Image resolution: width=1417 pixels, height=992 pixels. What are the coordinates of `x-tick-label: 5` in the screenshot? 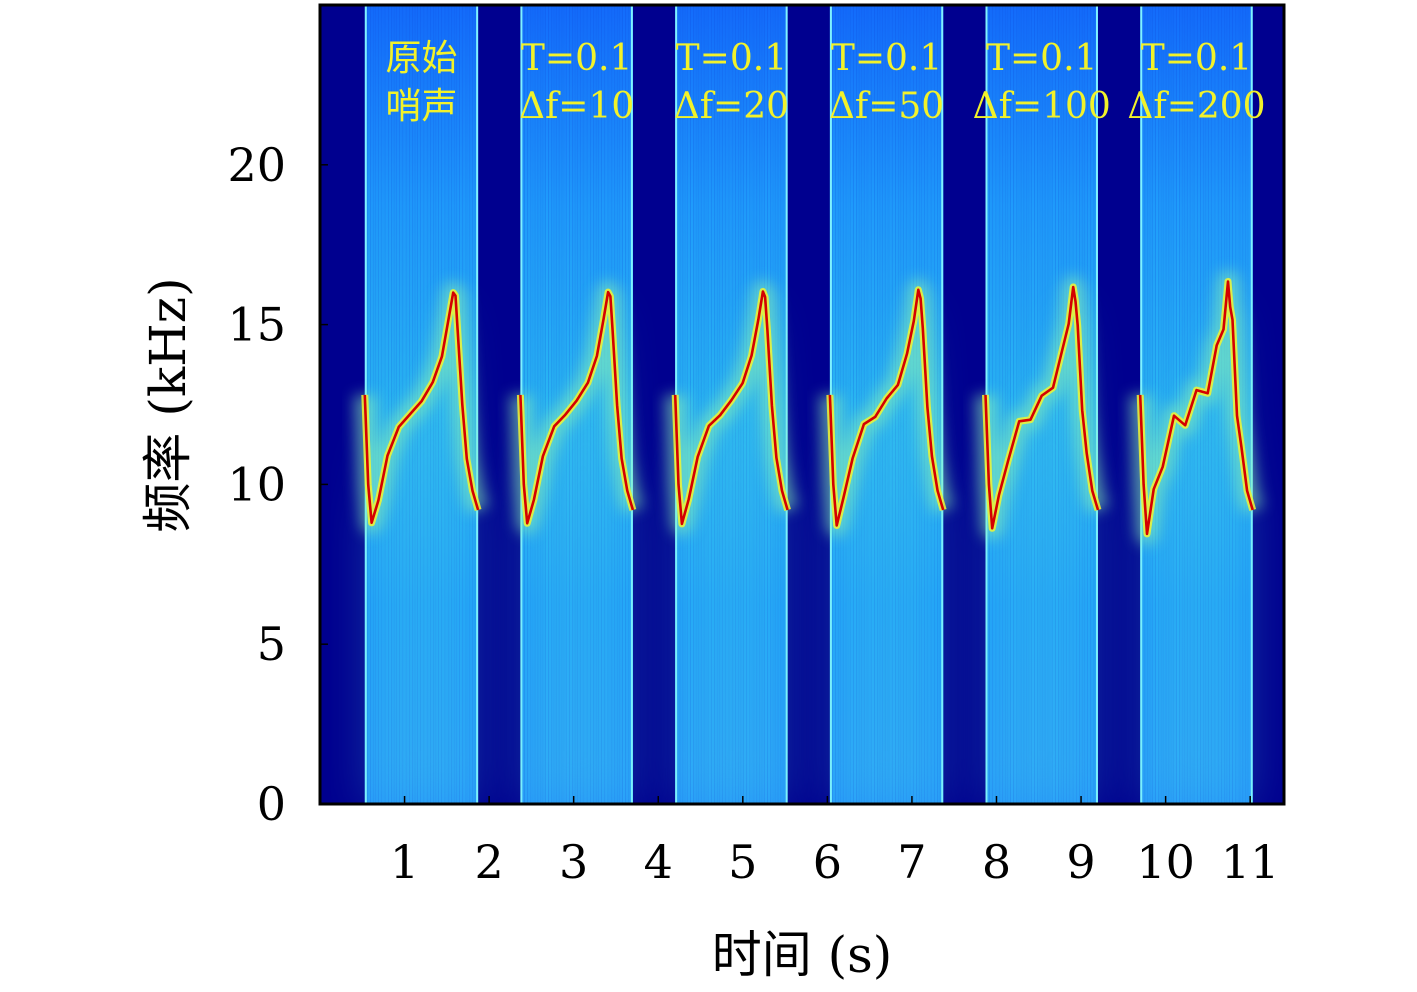 It's located at (742, 862).